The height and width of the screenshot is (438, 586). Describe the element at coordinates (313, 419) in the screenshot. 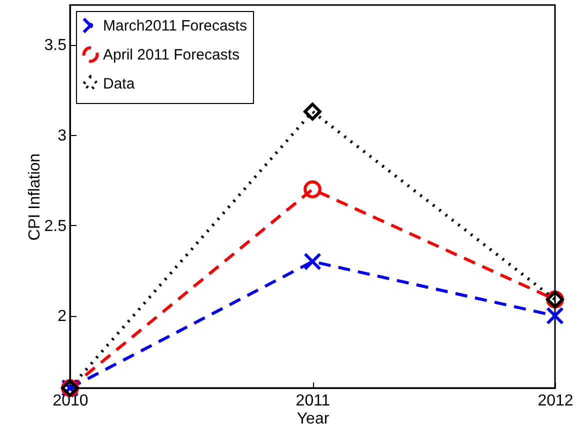

I see `x-axis-title: Year` at that location.